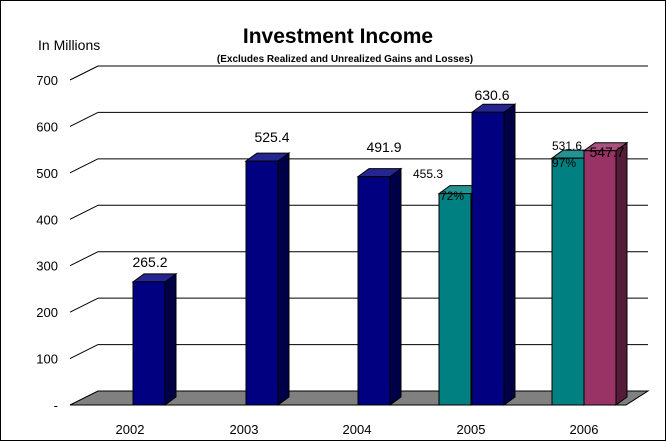 This screenshot has width=667, height=442. Describe the element at coordinates (564, 163) in the screenshot. I see `percent-label: 97%` at that location.